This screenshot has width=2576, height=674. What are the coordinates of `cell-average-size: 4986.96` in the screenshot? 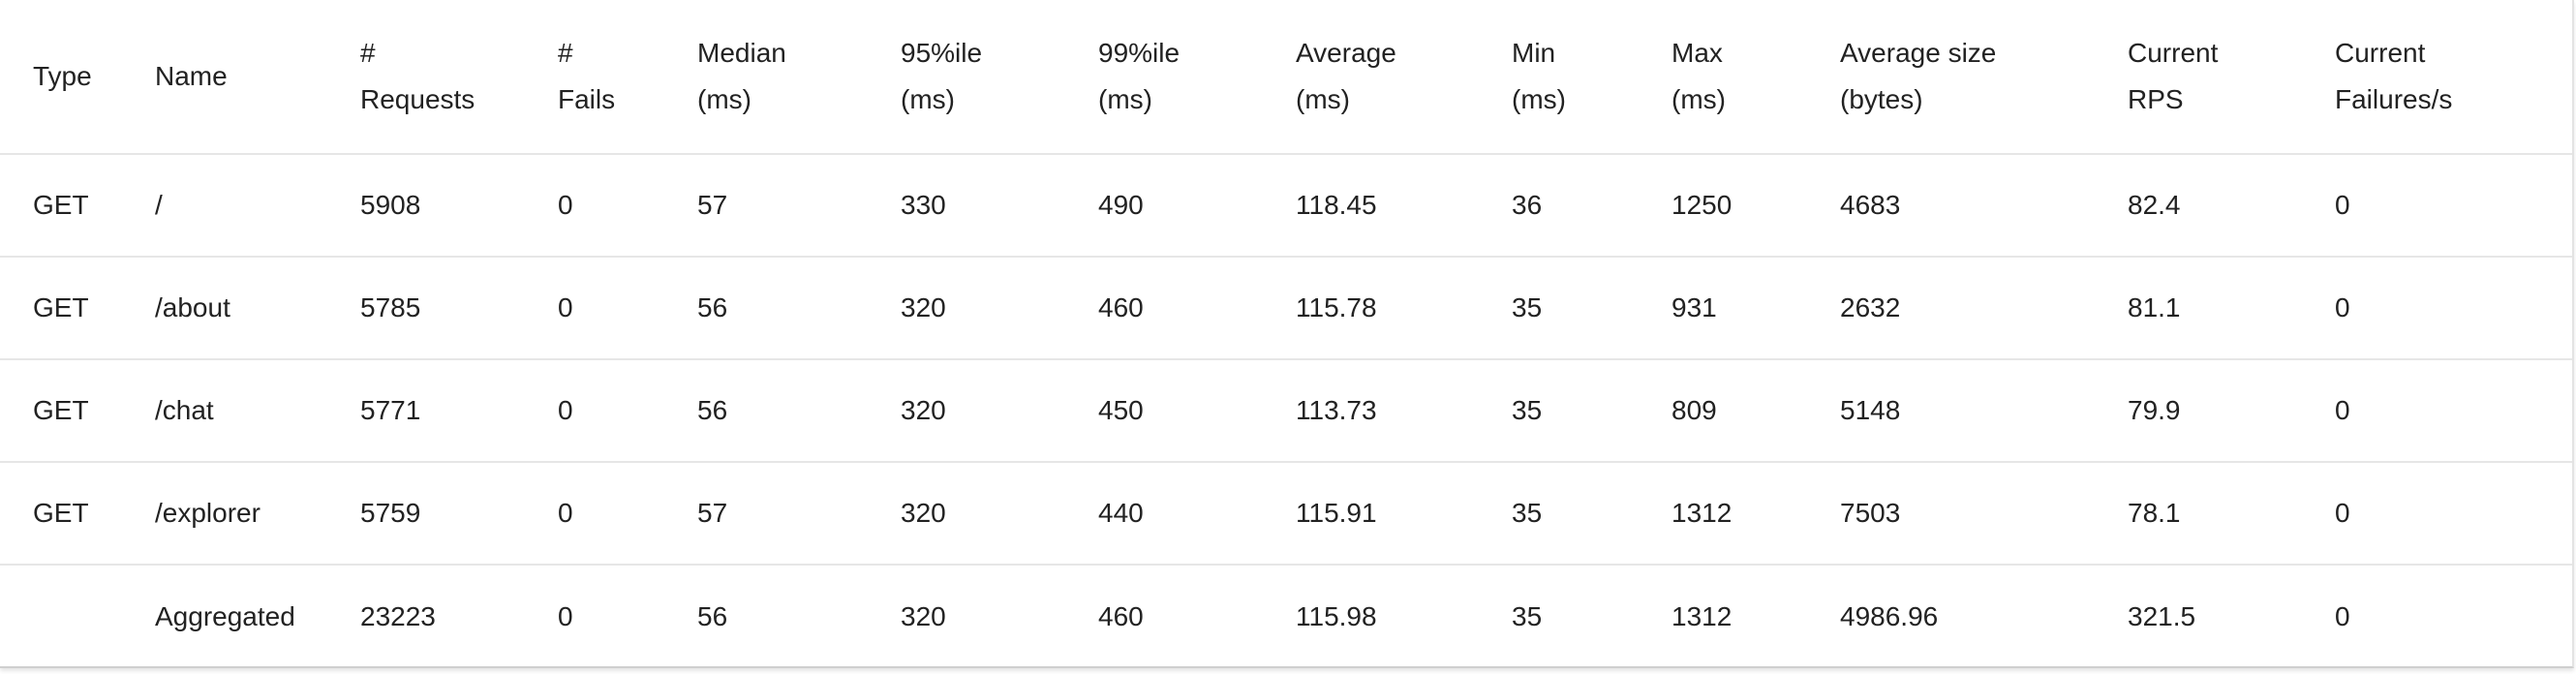 It's located at (1889, 615).